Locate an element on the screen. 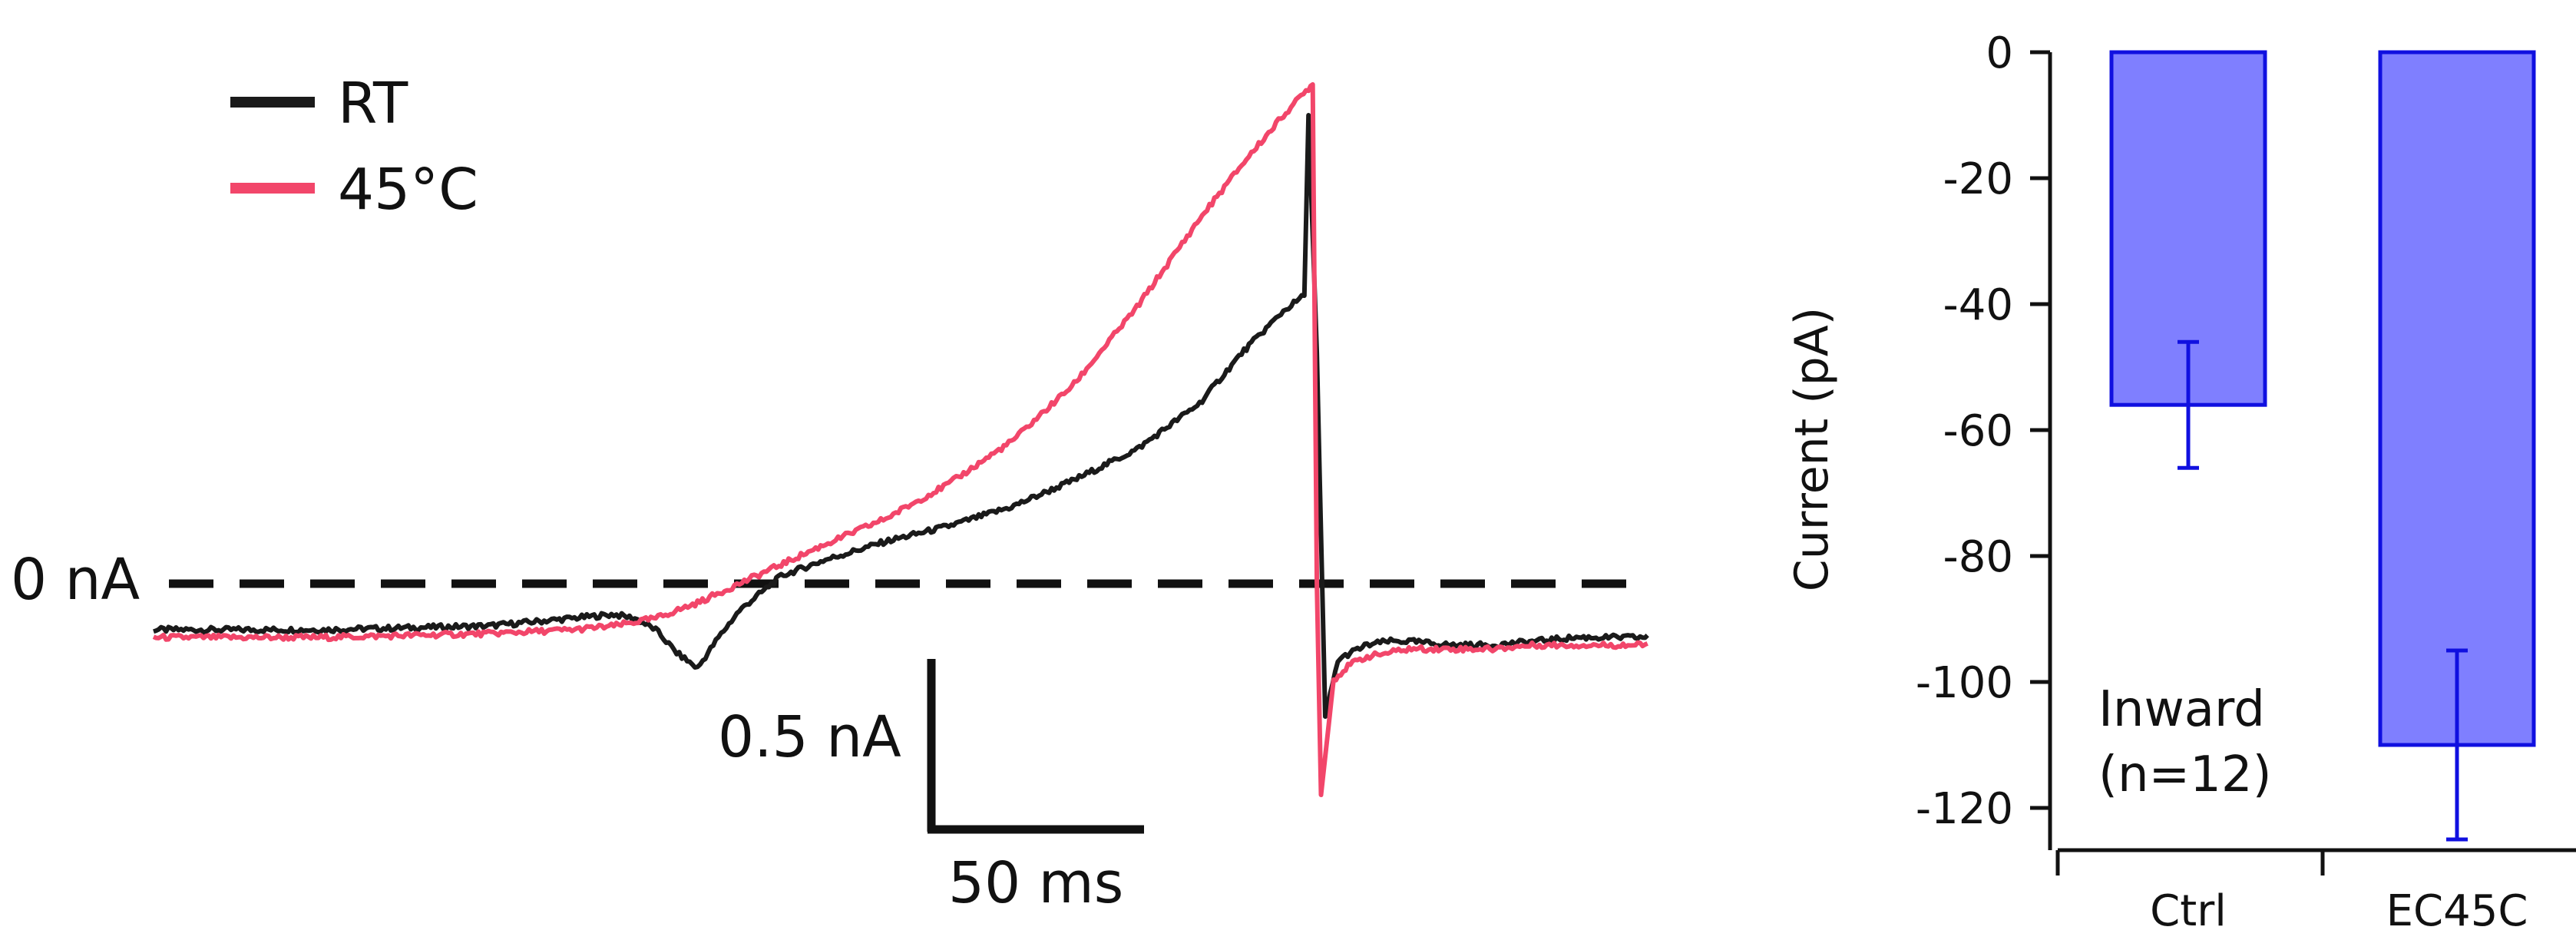 This screenshot has width=2576, height=950. y-axis: 0 -20 -40 -60 -80 -100 -120 is located at coordinates (1984, 439).